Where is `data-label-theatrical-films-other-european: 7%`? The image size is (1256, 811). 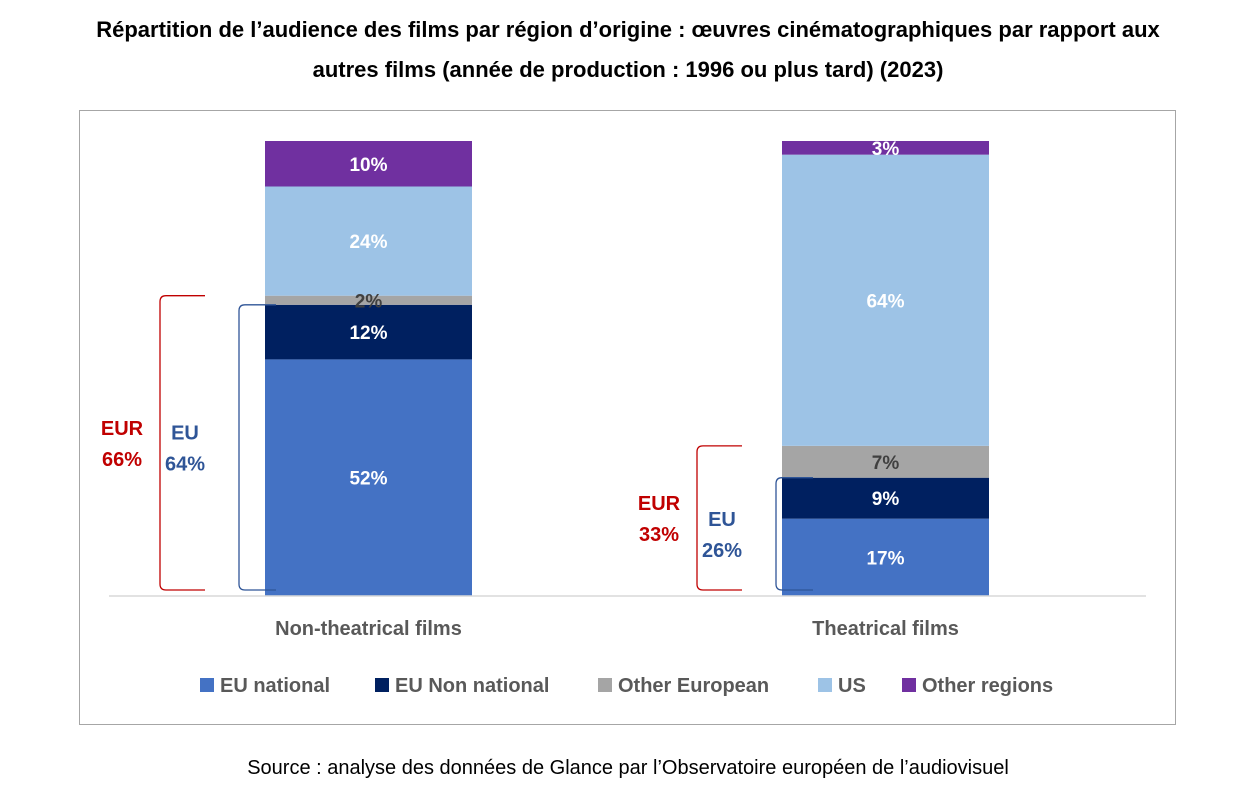 data-label-theatrical-films-other-european: 7% is located at coordinates (886, 463).